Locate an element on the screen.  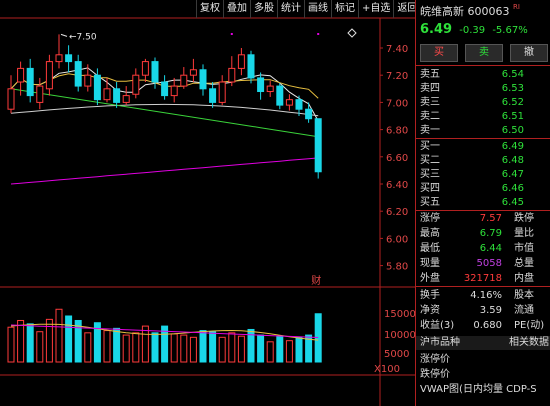
order-price: 6.47 is located at coordinates (512, 174).